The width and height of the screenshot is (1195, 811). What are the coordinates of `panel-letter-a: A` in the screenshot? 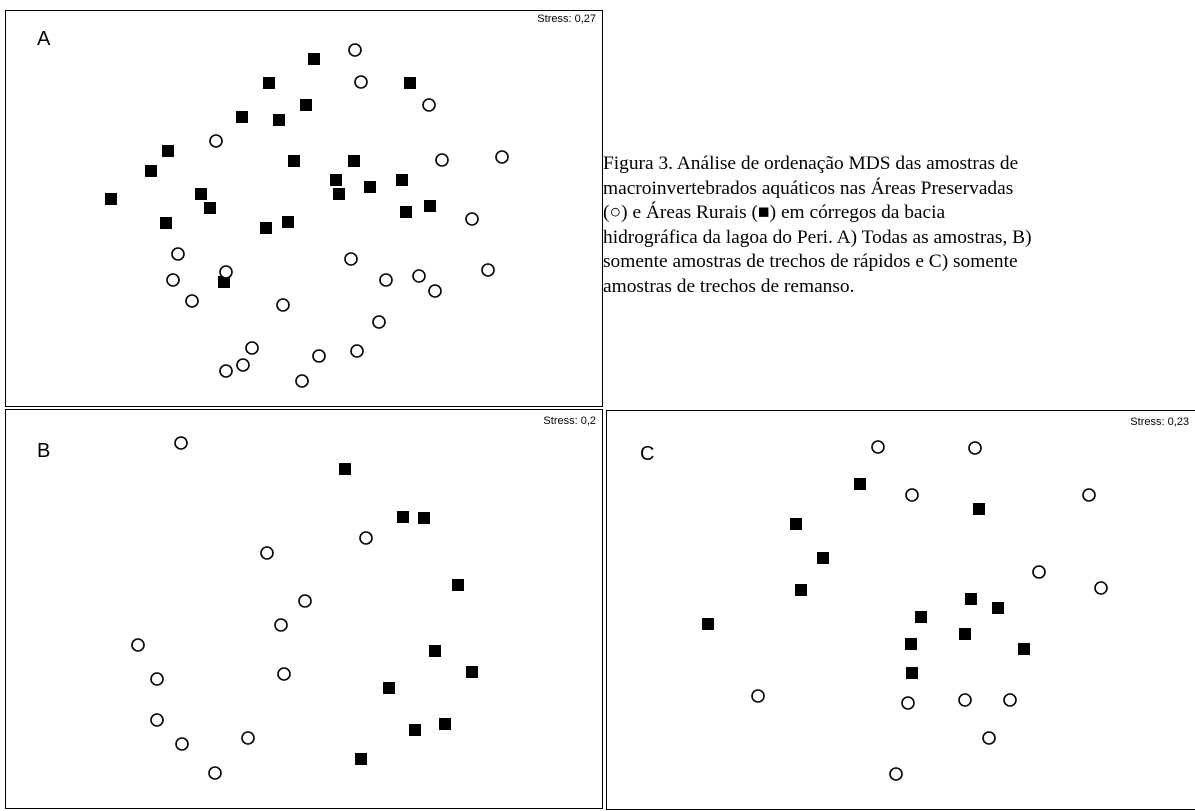 It's located at (44, 39).